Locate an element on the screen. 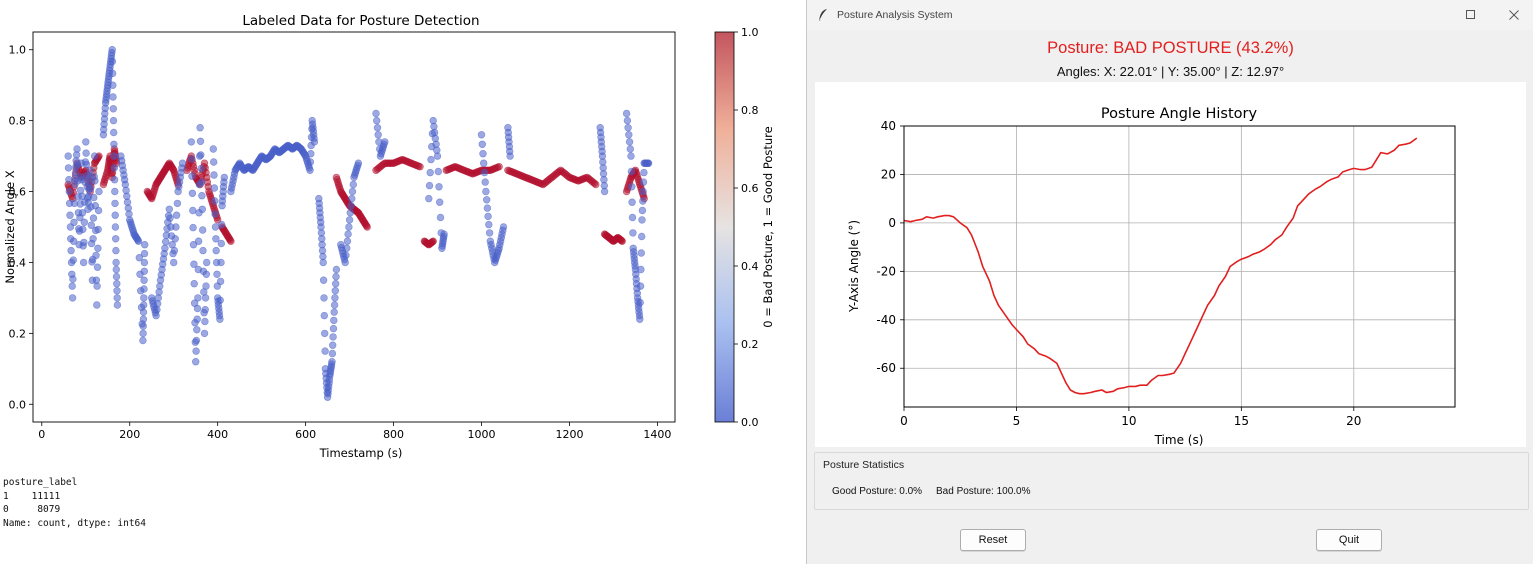  good-posture-point is located at coordinates (433, 241).